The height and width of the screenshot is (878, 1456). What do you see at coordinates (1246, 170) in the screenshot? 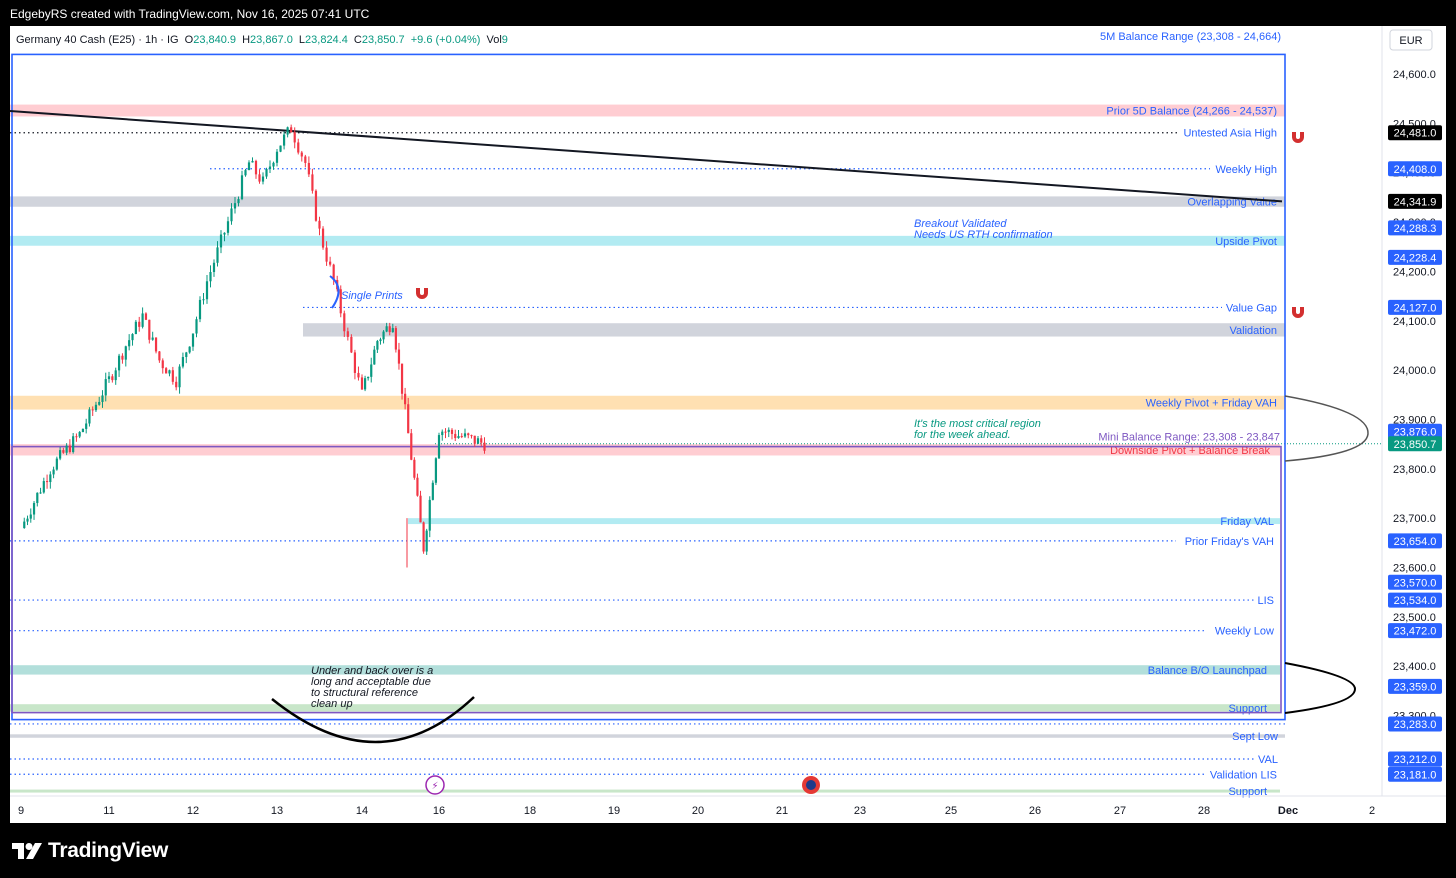
I see `level-label-weekly-high-3: Weekly High` at bounding box center [1246, 170].